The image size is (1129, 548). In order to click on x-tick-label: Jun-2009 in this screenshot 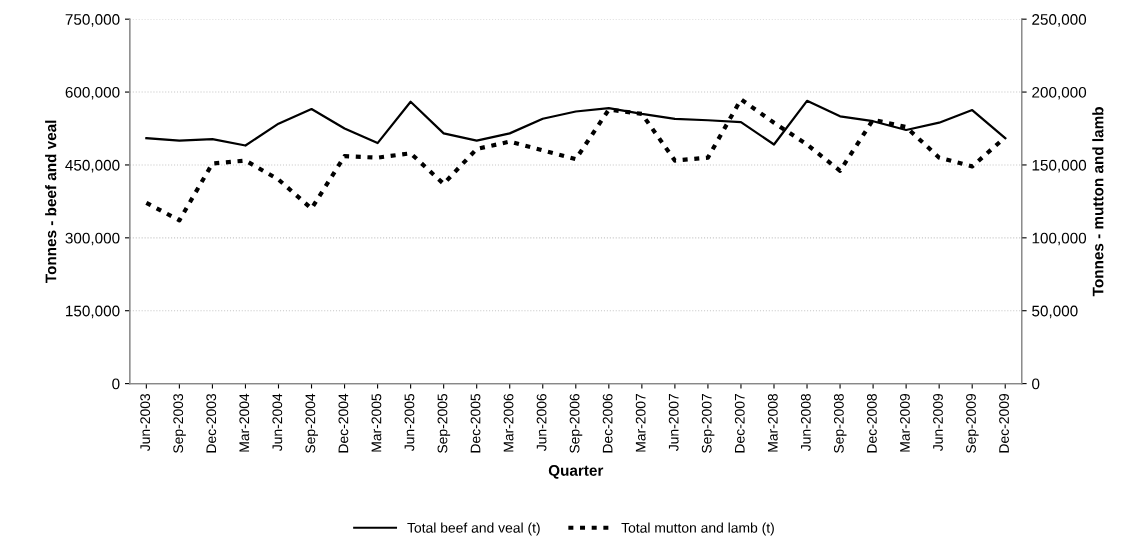, I will do `click(938, 422)`.